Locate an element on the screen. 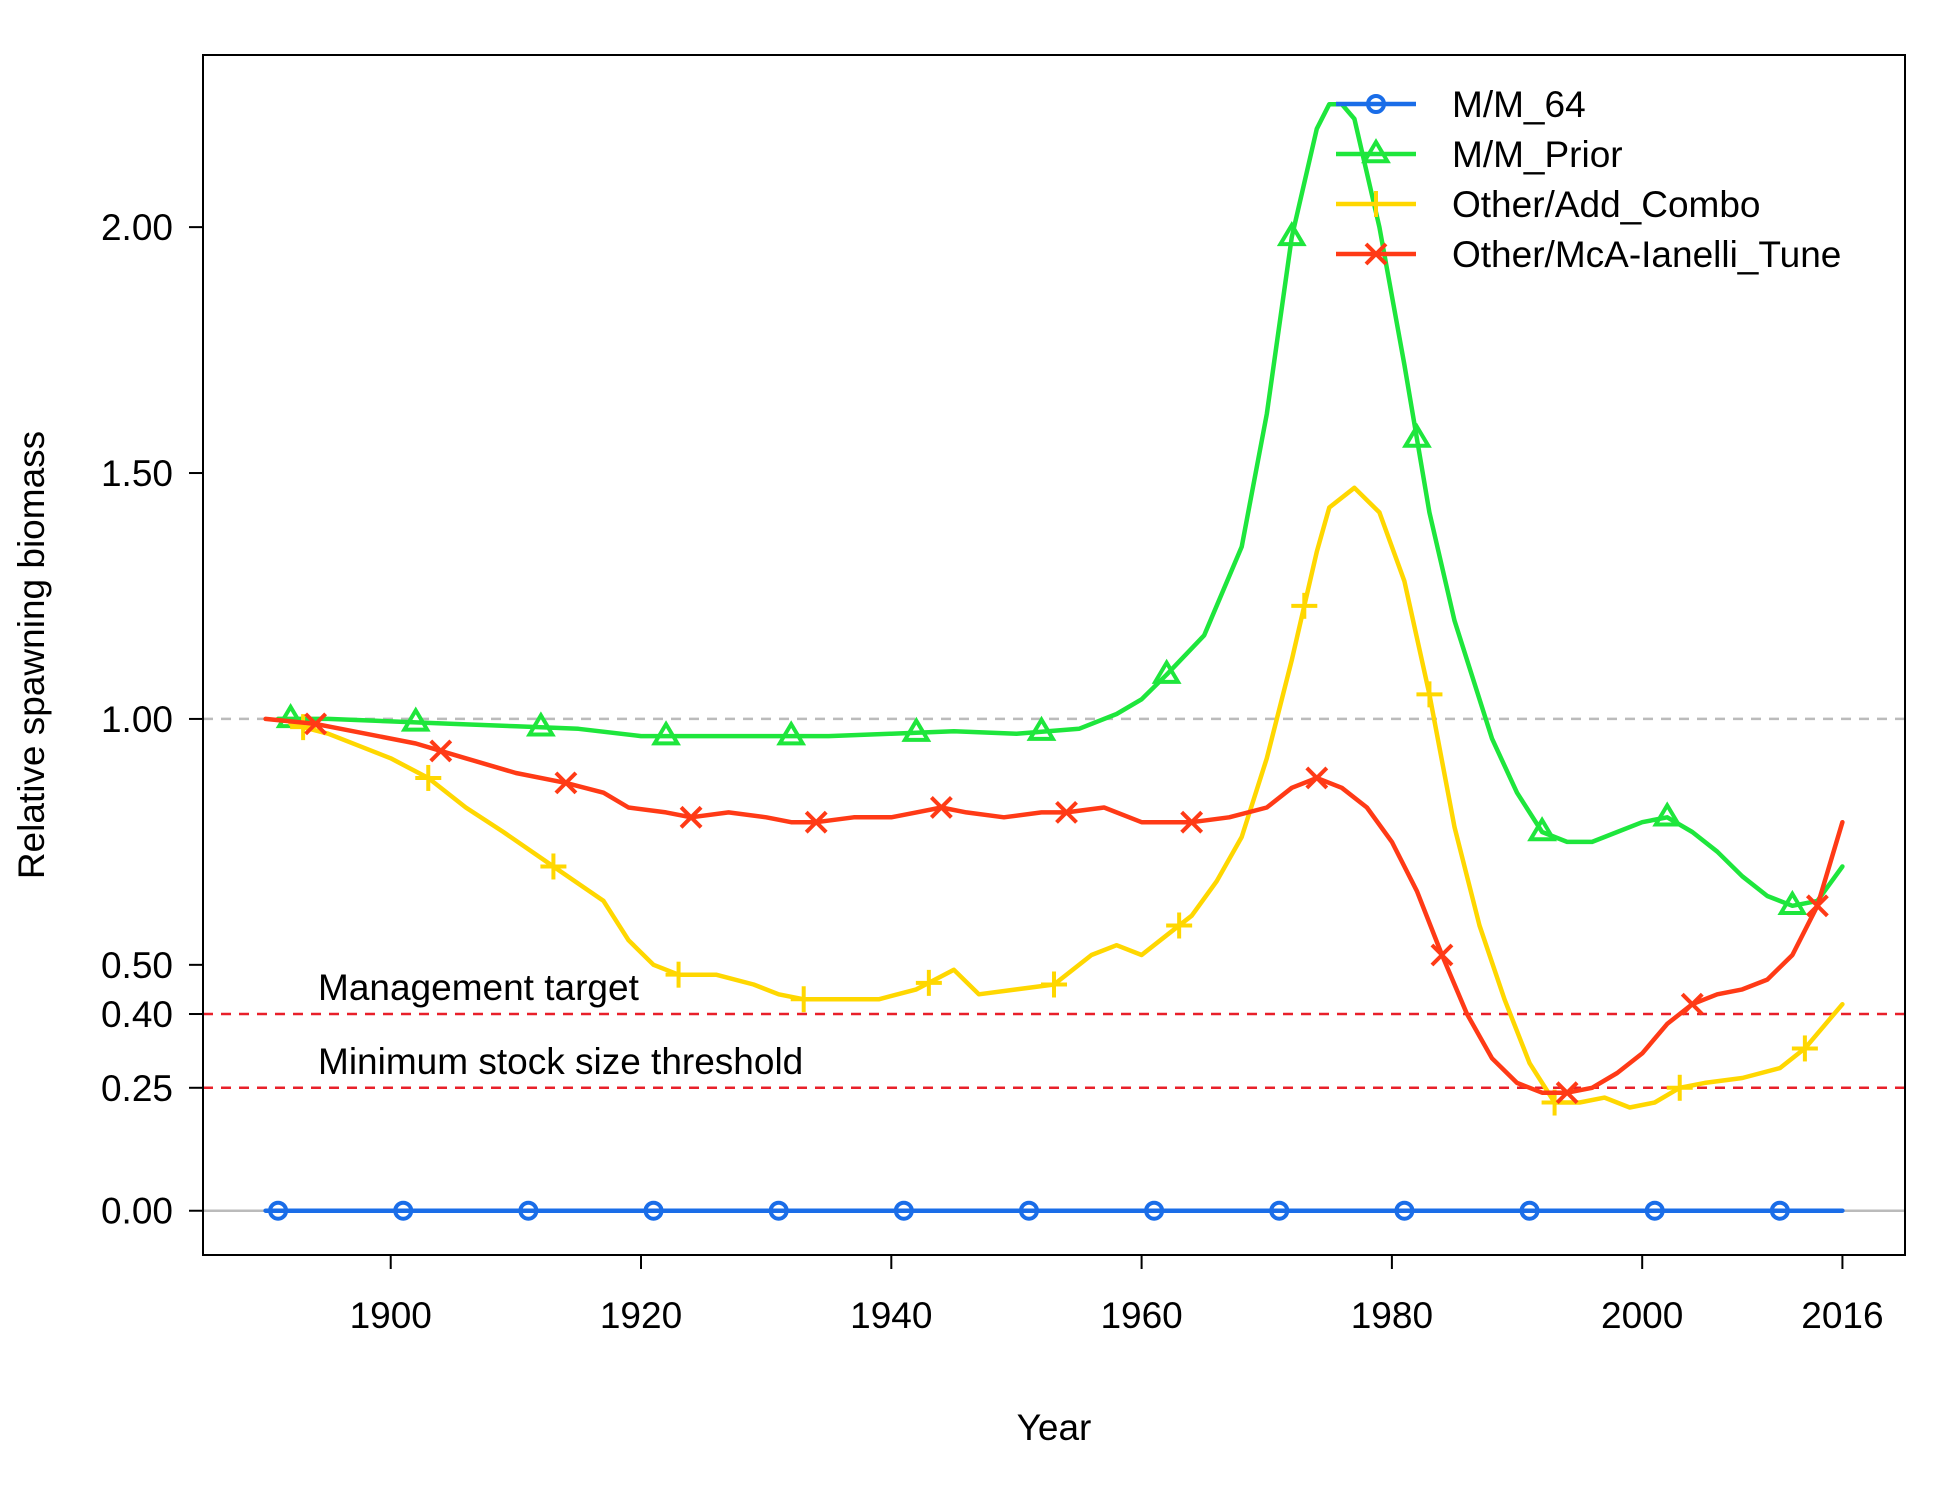  x-tick-label: 1940 is located at coordinates (891, 1315).